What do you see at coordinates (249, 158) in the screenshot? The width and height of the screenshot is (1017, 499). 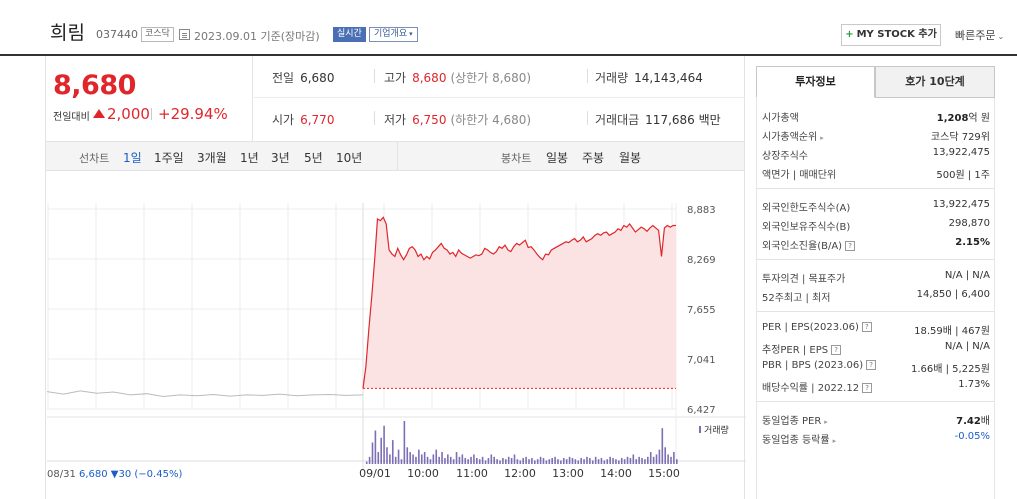 I see `tab-1year: 1년` at bounding box center [249, 158].